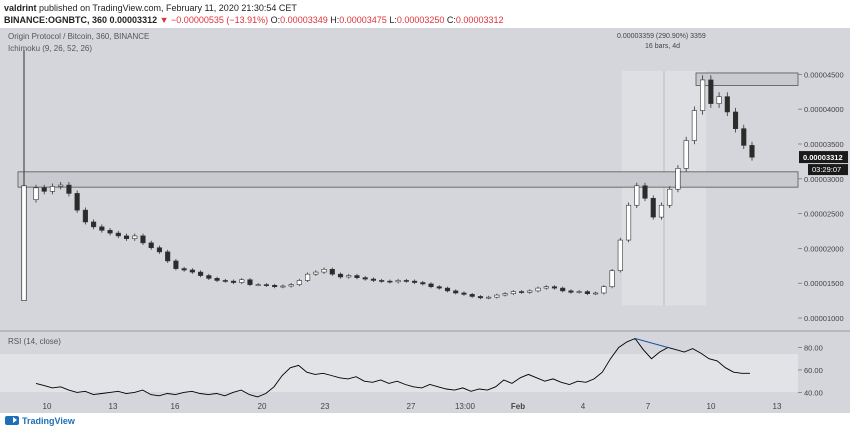  What do you see at coordinates (661, 36) in the screenshot?
I see `measure-label-price: 0.00003359 (290.90%) 3359` at bounding box center [661, 36].